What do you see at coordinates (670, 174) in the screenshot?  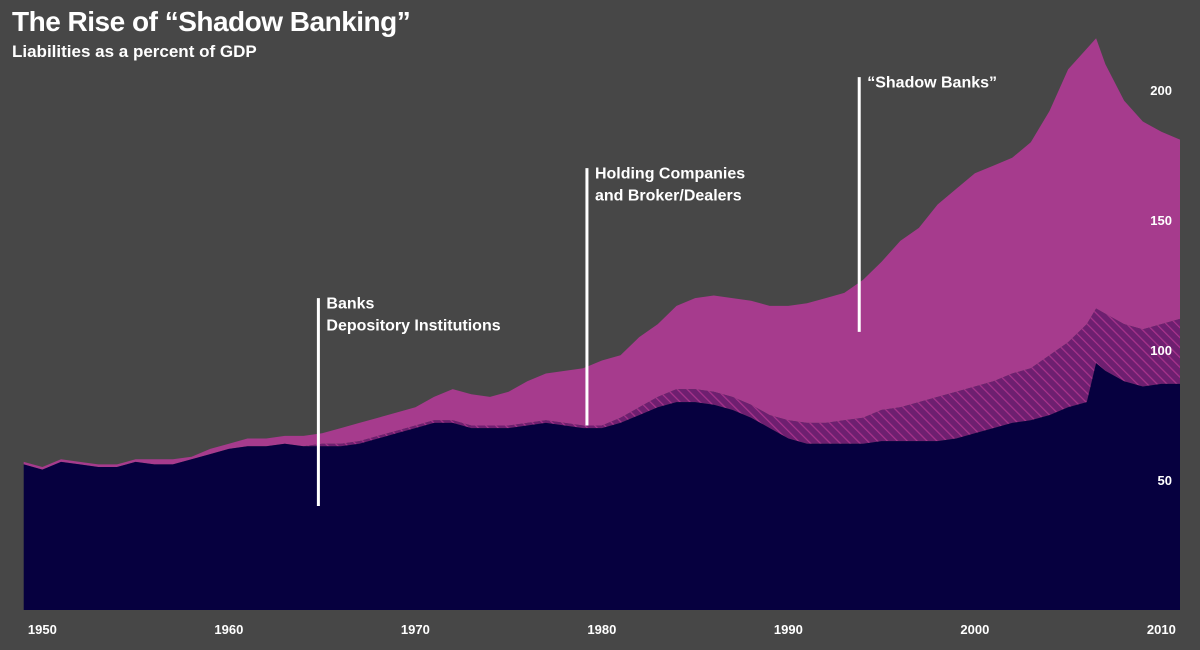 I see `annotation-label-1-0: Holding Companies` at bounding box center [670, 174].